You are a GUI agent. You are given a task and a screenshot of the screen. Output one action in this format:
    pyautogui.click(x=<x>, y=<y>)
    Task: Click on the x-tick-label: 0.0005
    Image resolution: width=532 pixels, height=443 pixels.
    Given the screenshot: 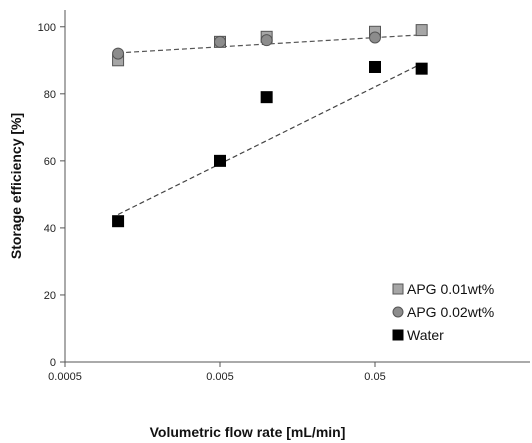 What is the action you would take?
    pyautogui.click(x=65, y=377)
    